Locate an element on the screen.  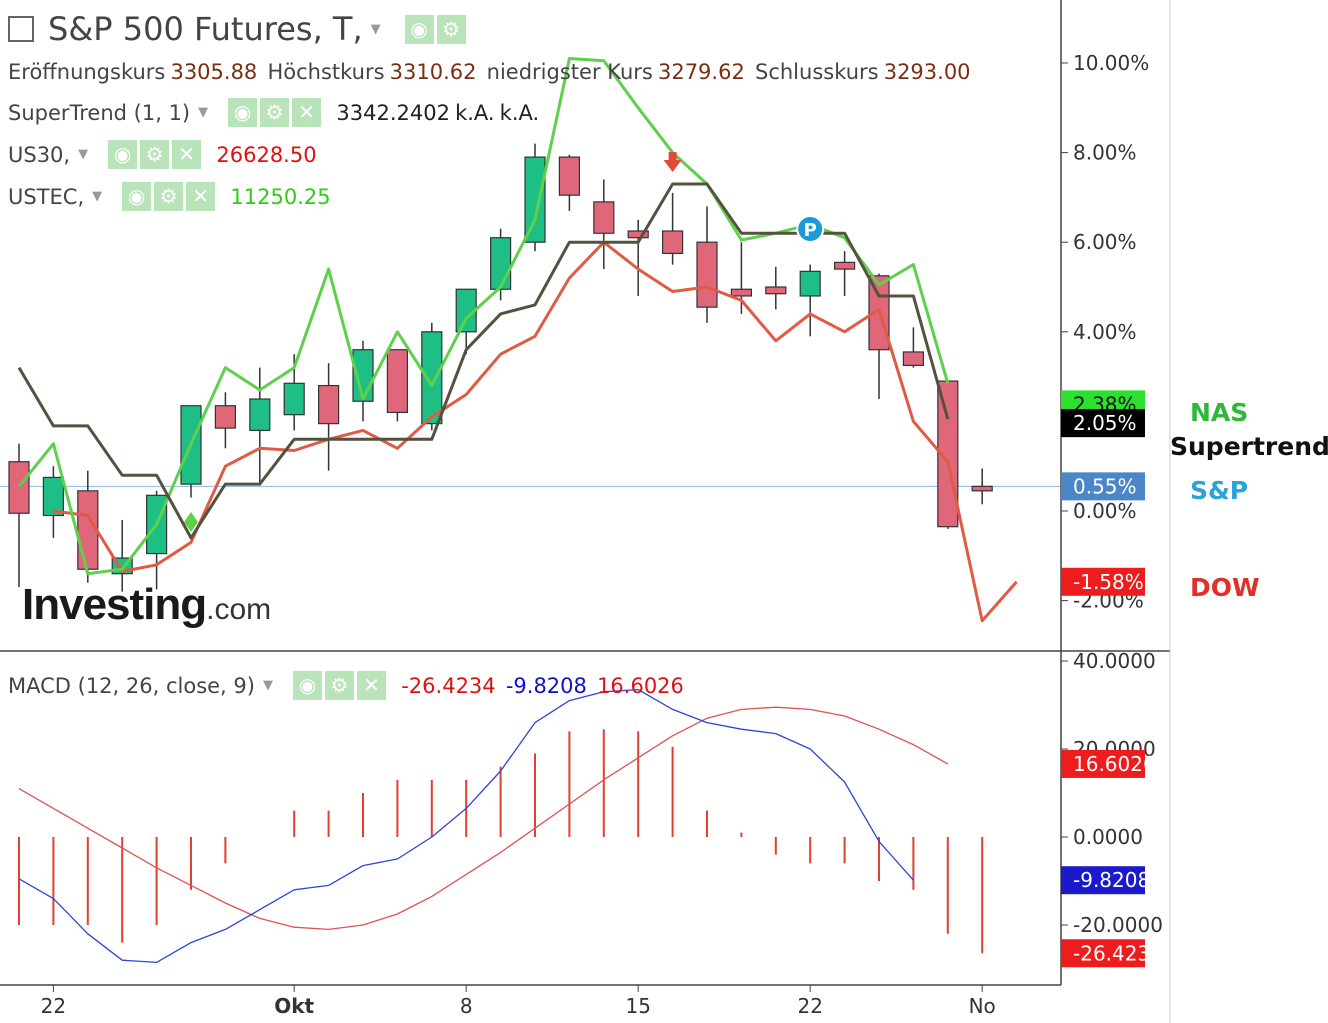
supertrend-value-badge-text: 2.05% is located at coordinates (1105, 423).